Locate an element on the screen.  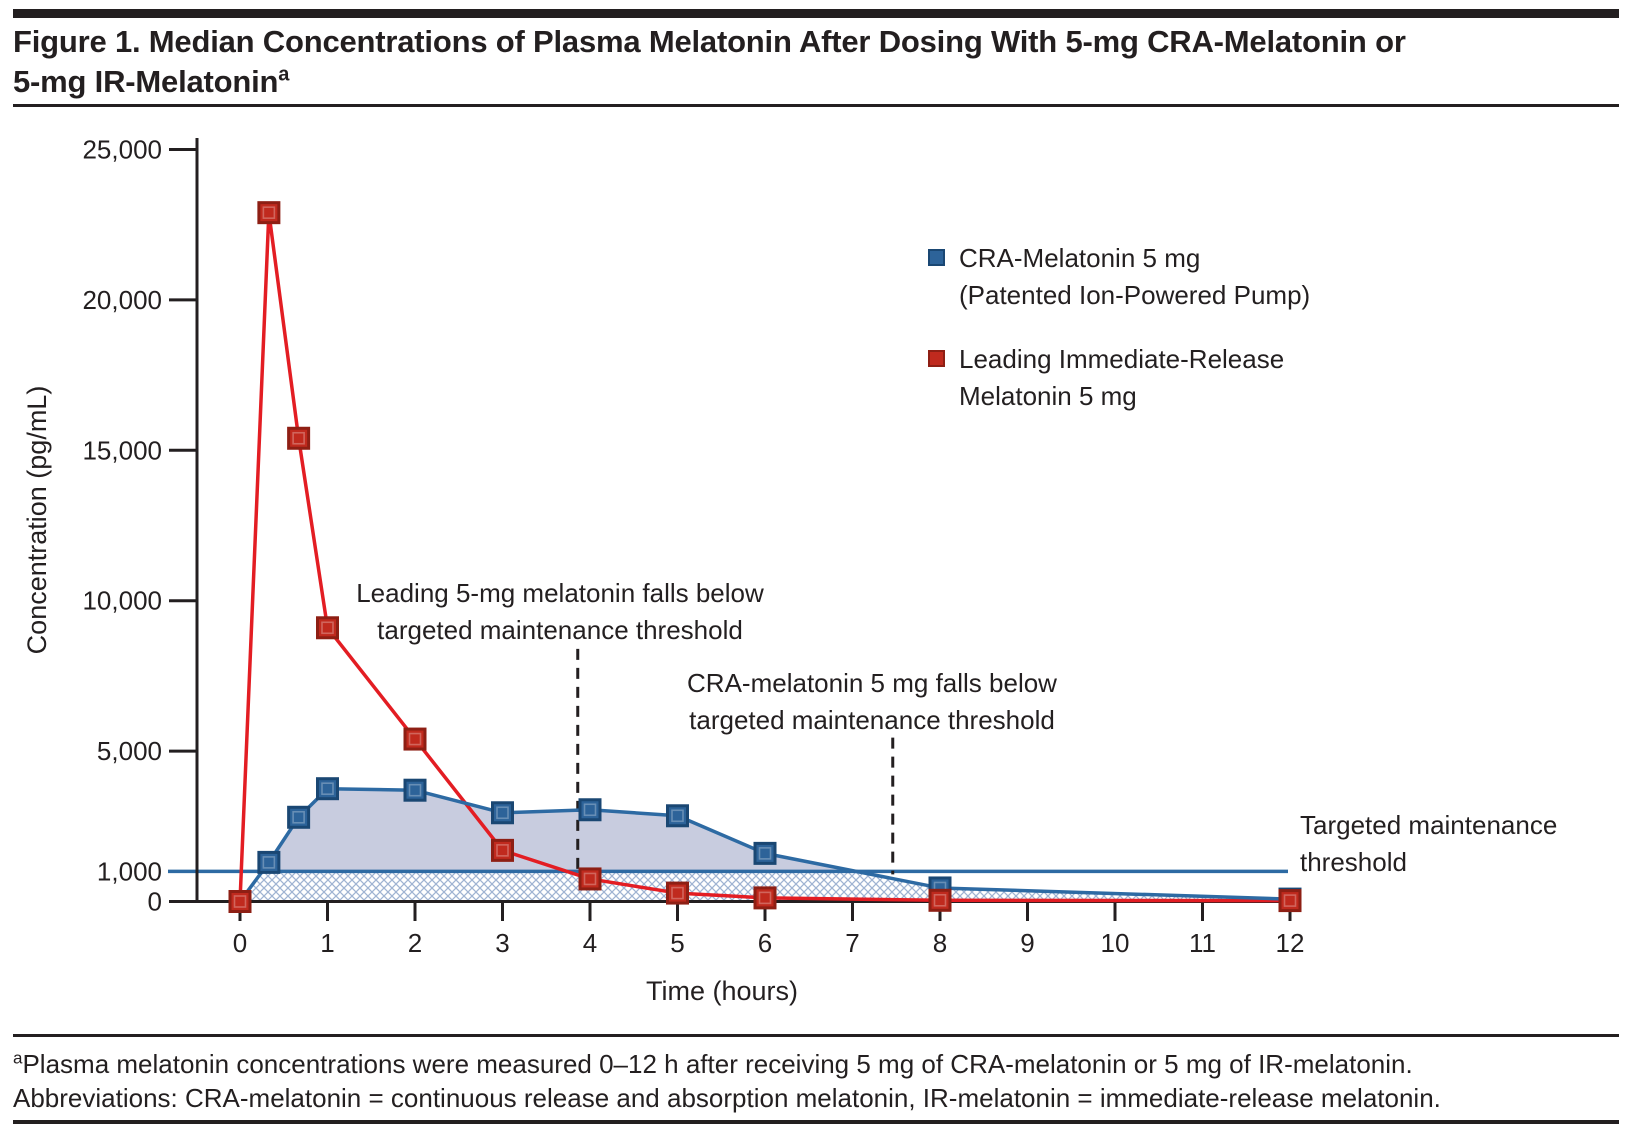
x-tick-label: 10 is located at coordinates (1115, 943).